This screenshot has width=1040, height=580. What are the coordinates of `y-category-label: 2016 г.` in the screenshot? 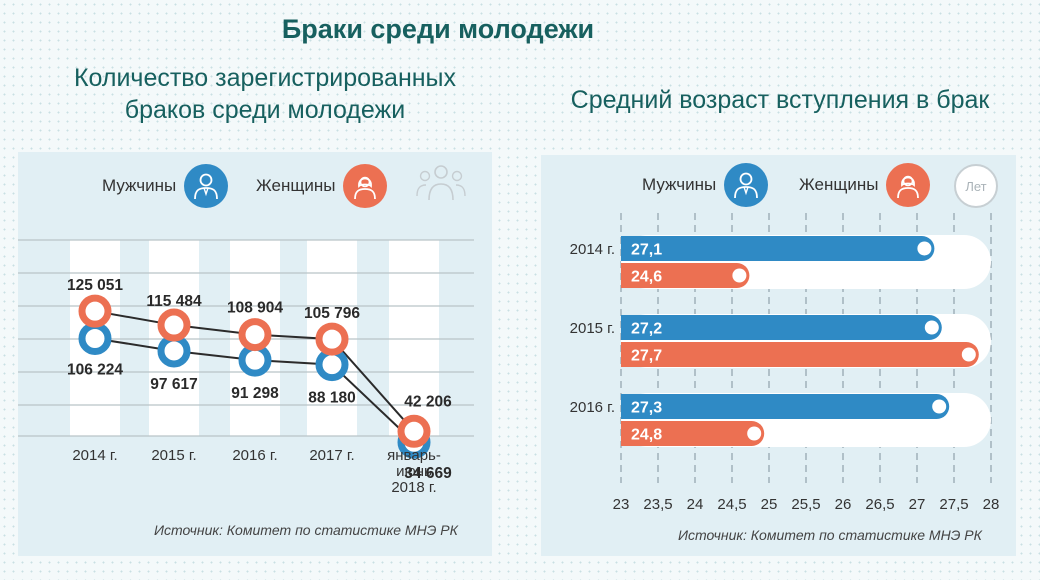 It's located at (592, 407).